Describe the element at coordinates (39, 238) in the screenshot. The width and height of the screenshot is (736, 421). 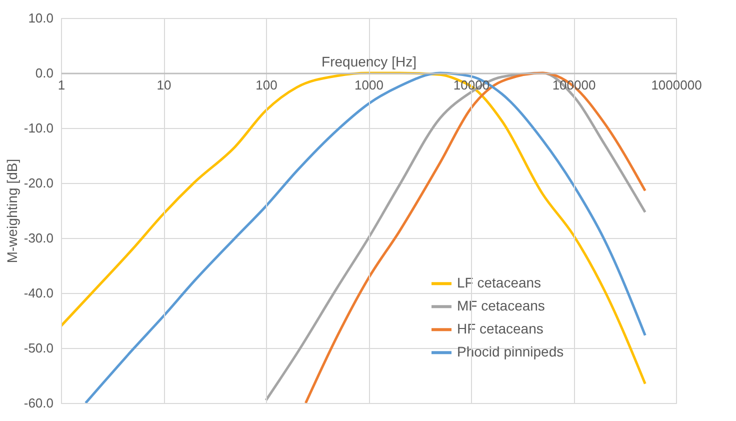
I see `y-tick-label: -30.0` at that location.